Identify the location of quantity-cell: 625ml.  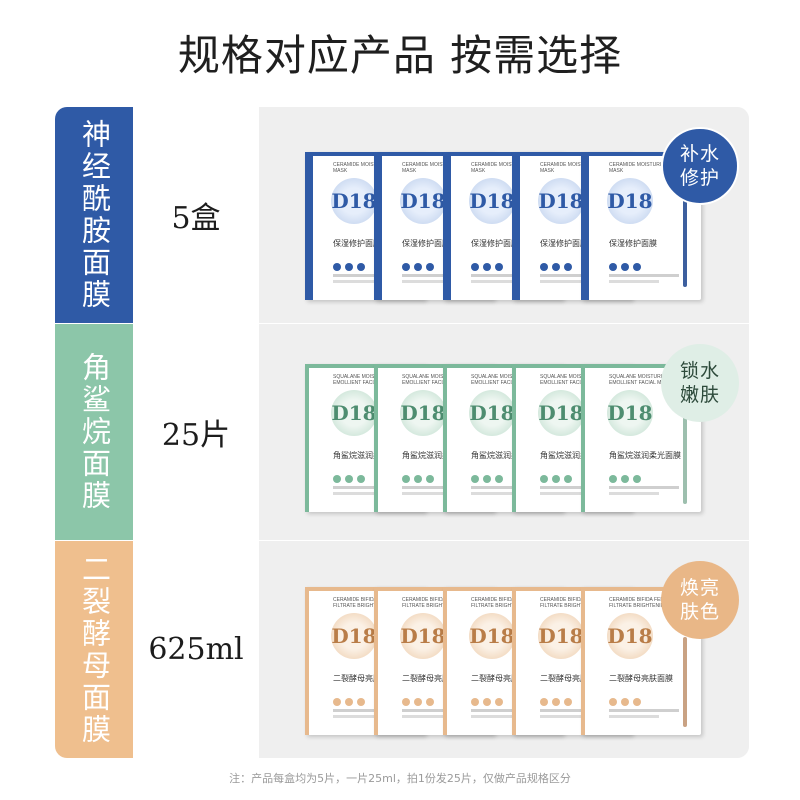
(196, 649).